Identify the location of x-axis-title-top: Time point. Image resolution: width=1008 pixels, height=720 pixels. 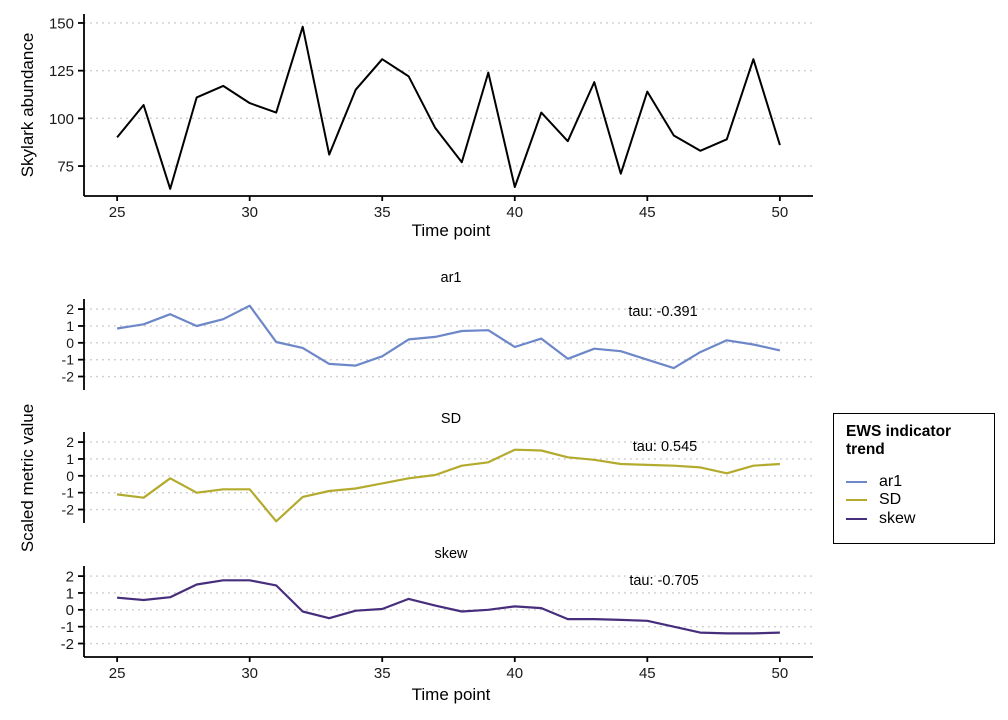
(451, 230).